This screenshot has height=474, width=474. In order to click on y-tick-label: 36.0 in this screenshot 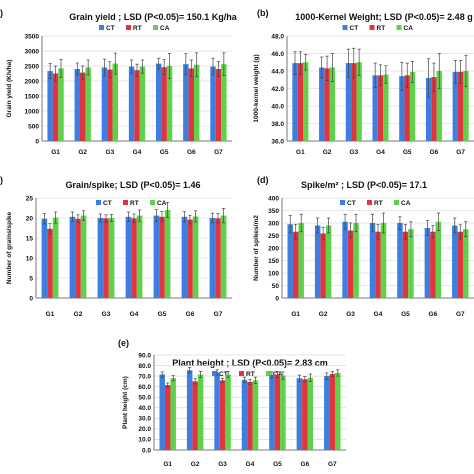, I will do `click(277, 141)`.